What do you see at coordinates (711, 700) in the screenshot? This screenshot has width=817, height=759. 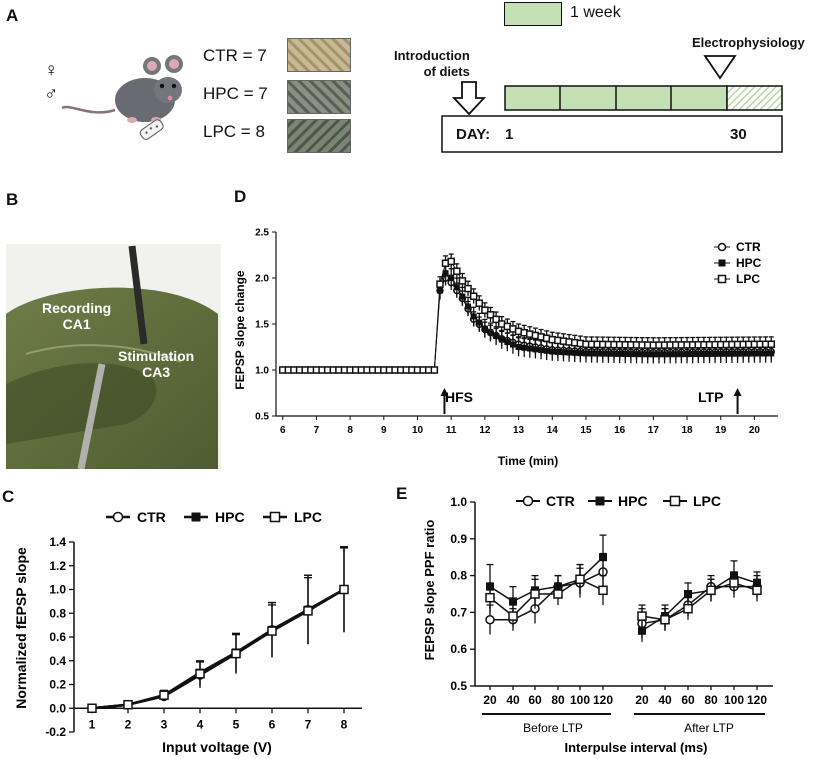 I see `chart-e-x-tick-label: 80` at bounding box center [711, 700].